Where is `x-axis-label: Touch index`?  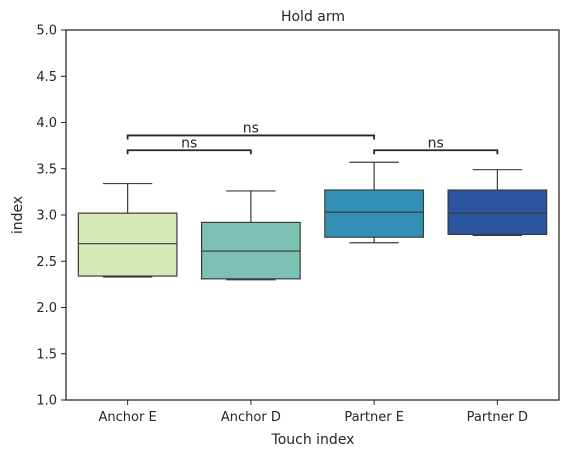 x-axis-label: Touch index is located at coordinates (313, 440).